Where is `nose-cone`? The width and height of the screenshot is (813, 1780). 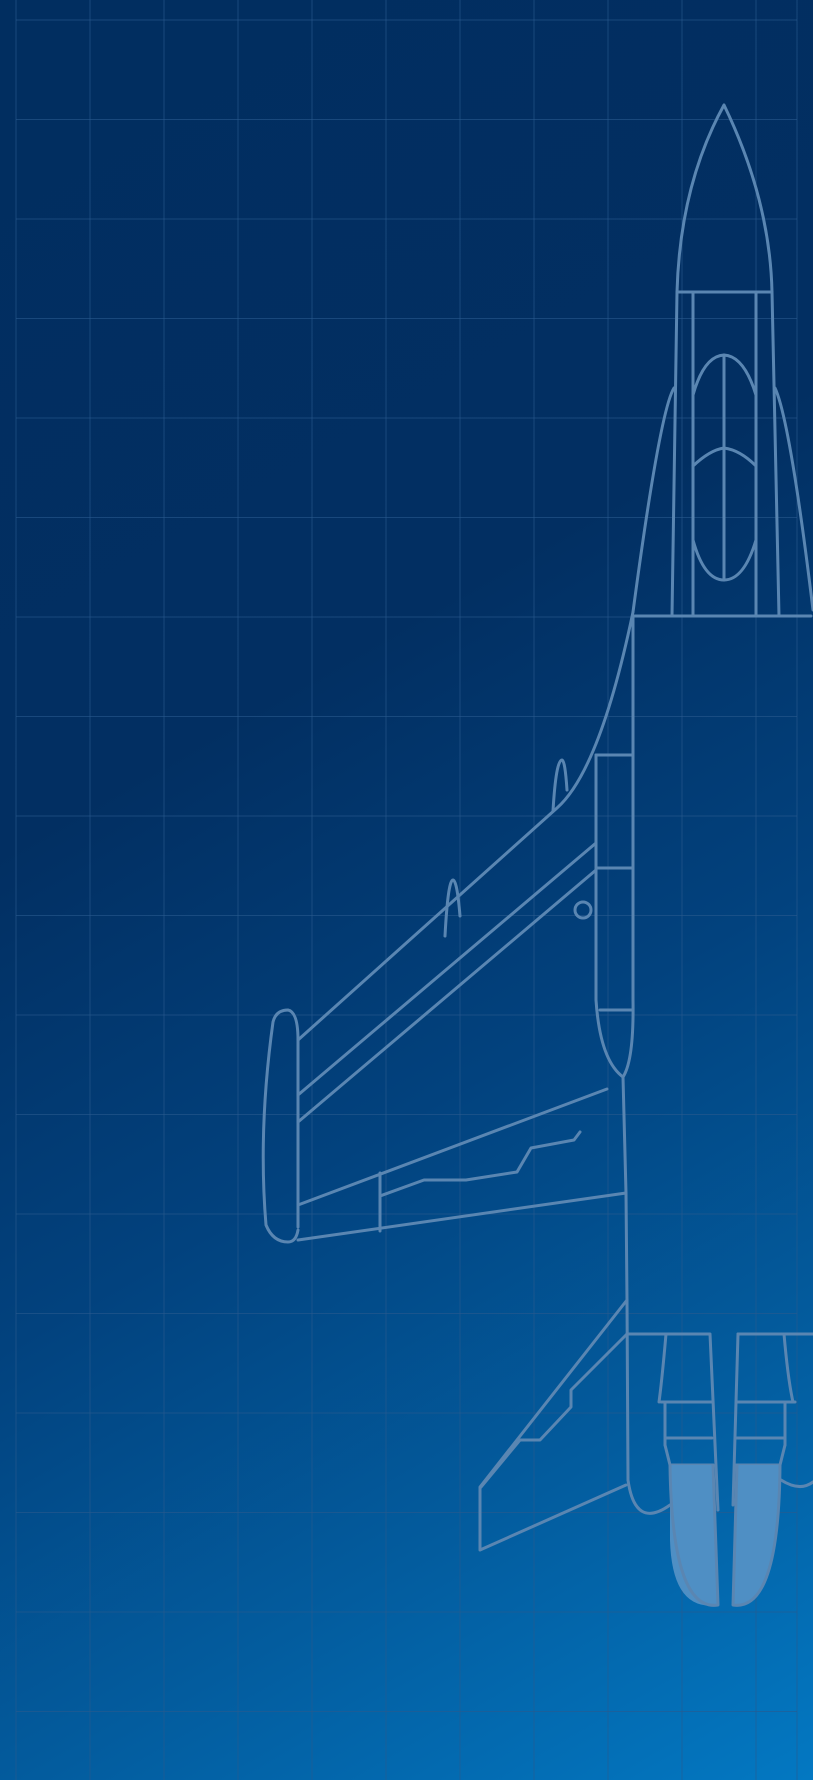
nose-cone is located at coordinates (724, 198).